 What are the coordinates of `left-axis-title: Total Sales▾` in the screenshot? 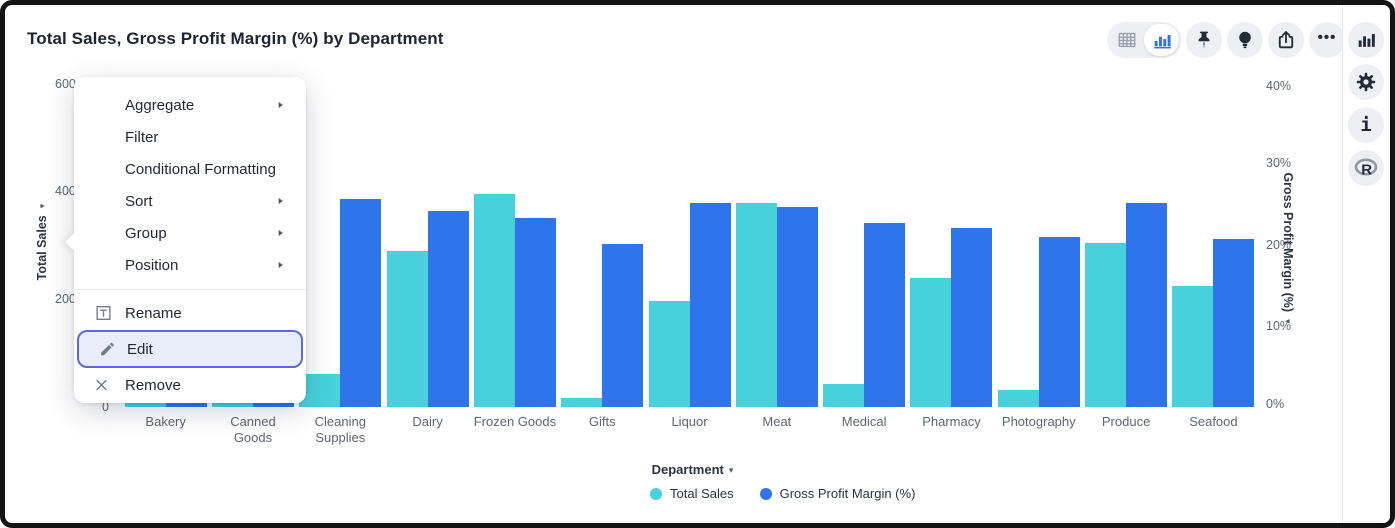 It's located at (42, 242).